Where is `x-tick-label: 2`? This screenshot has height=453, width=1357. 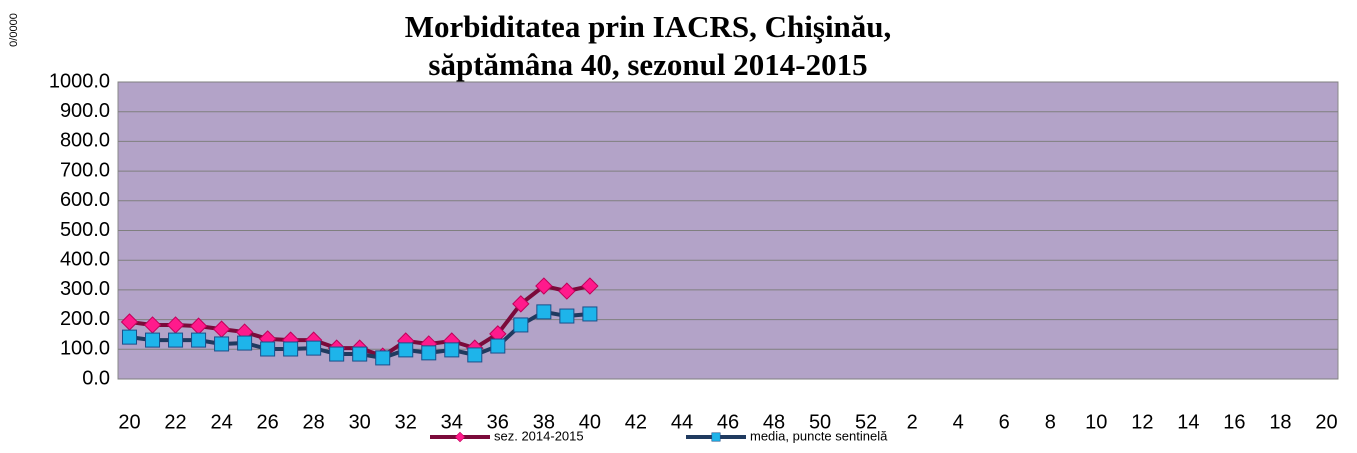 x-tick-label: 2 is located at coordinates (912, 422).